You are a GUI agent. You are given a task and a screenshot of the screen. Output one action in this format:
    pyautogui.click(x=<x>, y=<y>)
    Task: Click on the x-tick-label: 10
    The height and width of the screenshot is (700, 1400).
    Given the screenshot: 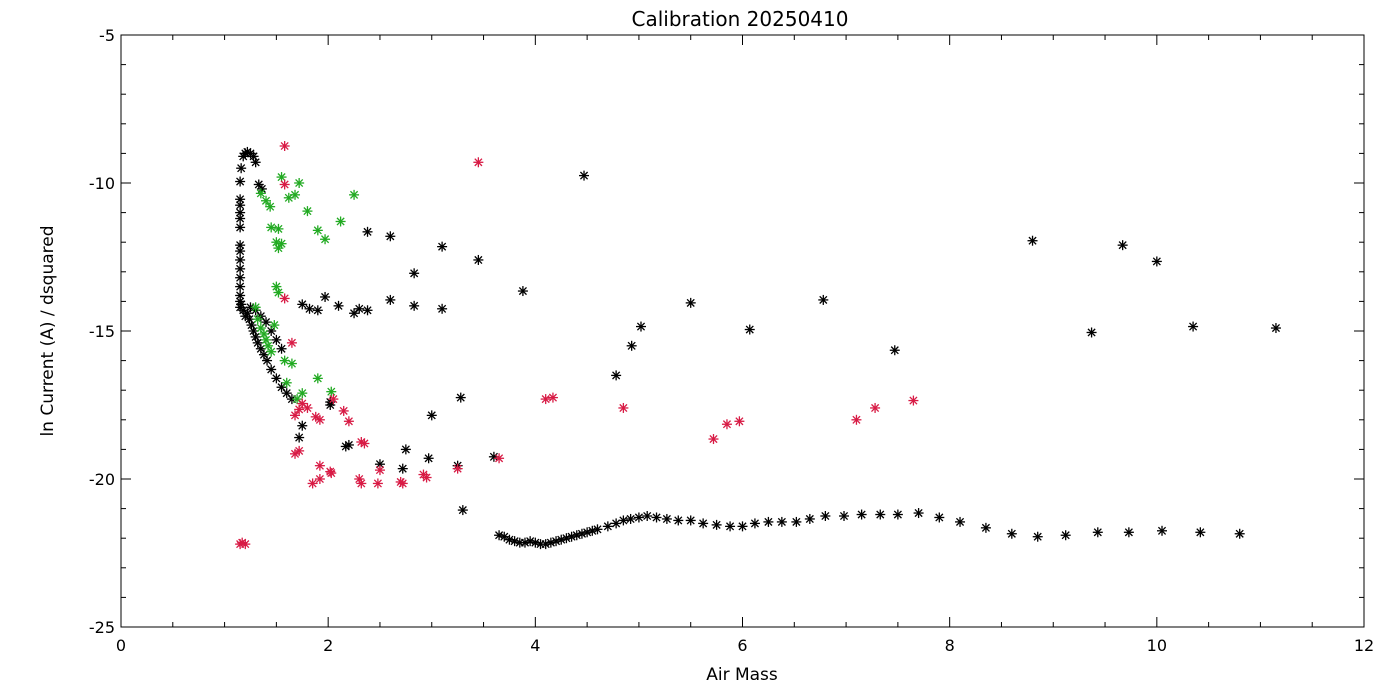 What is the action you would take?
    pyautogui.click(x=1157, y=645)
    